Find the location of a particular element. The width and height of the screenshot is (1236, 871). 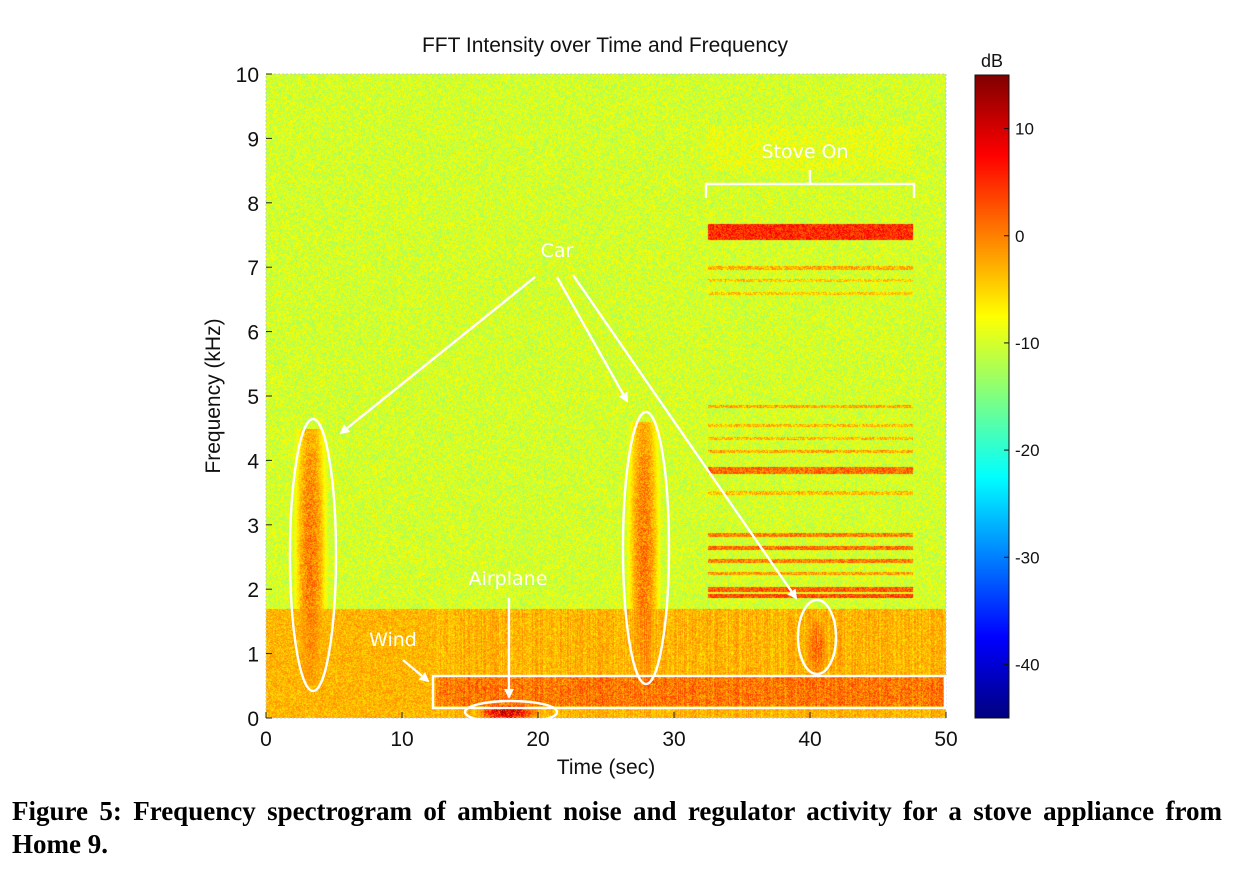

car-2-ellipse is located at coordinates (646, 548).